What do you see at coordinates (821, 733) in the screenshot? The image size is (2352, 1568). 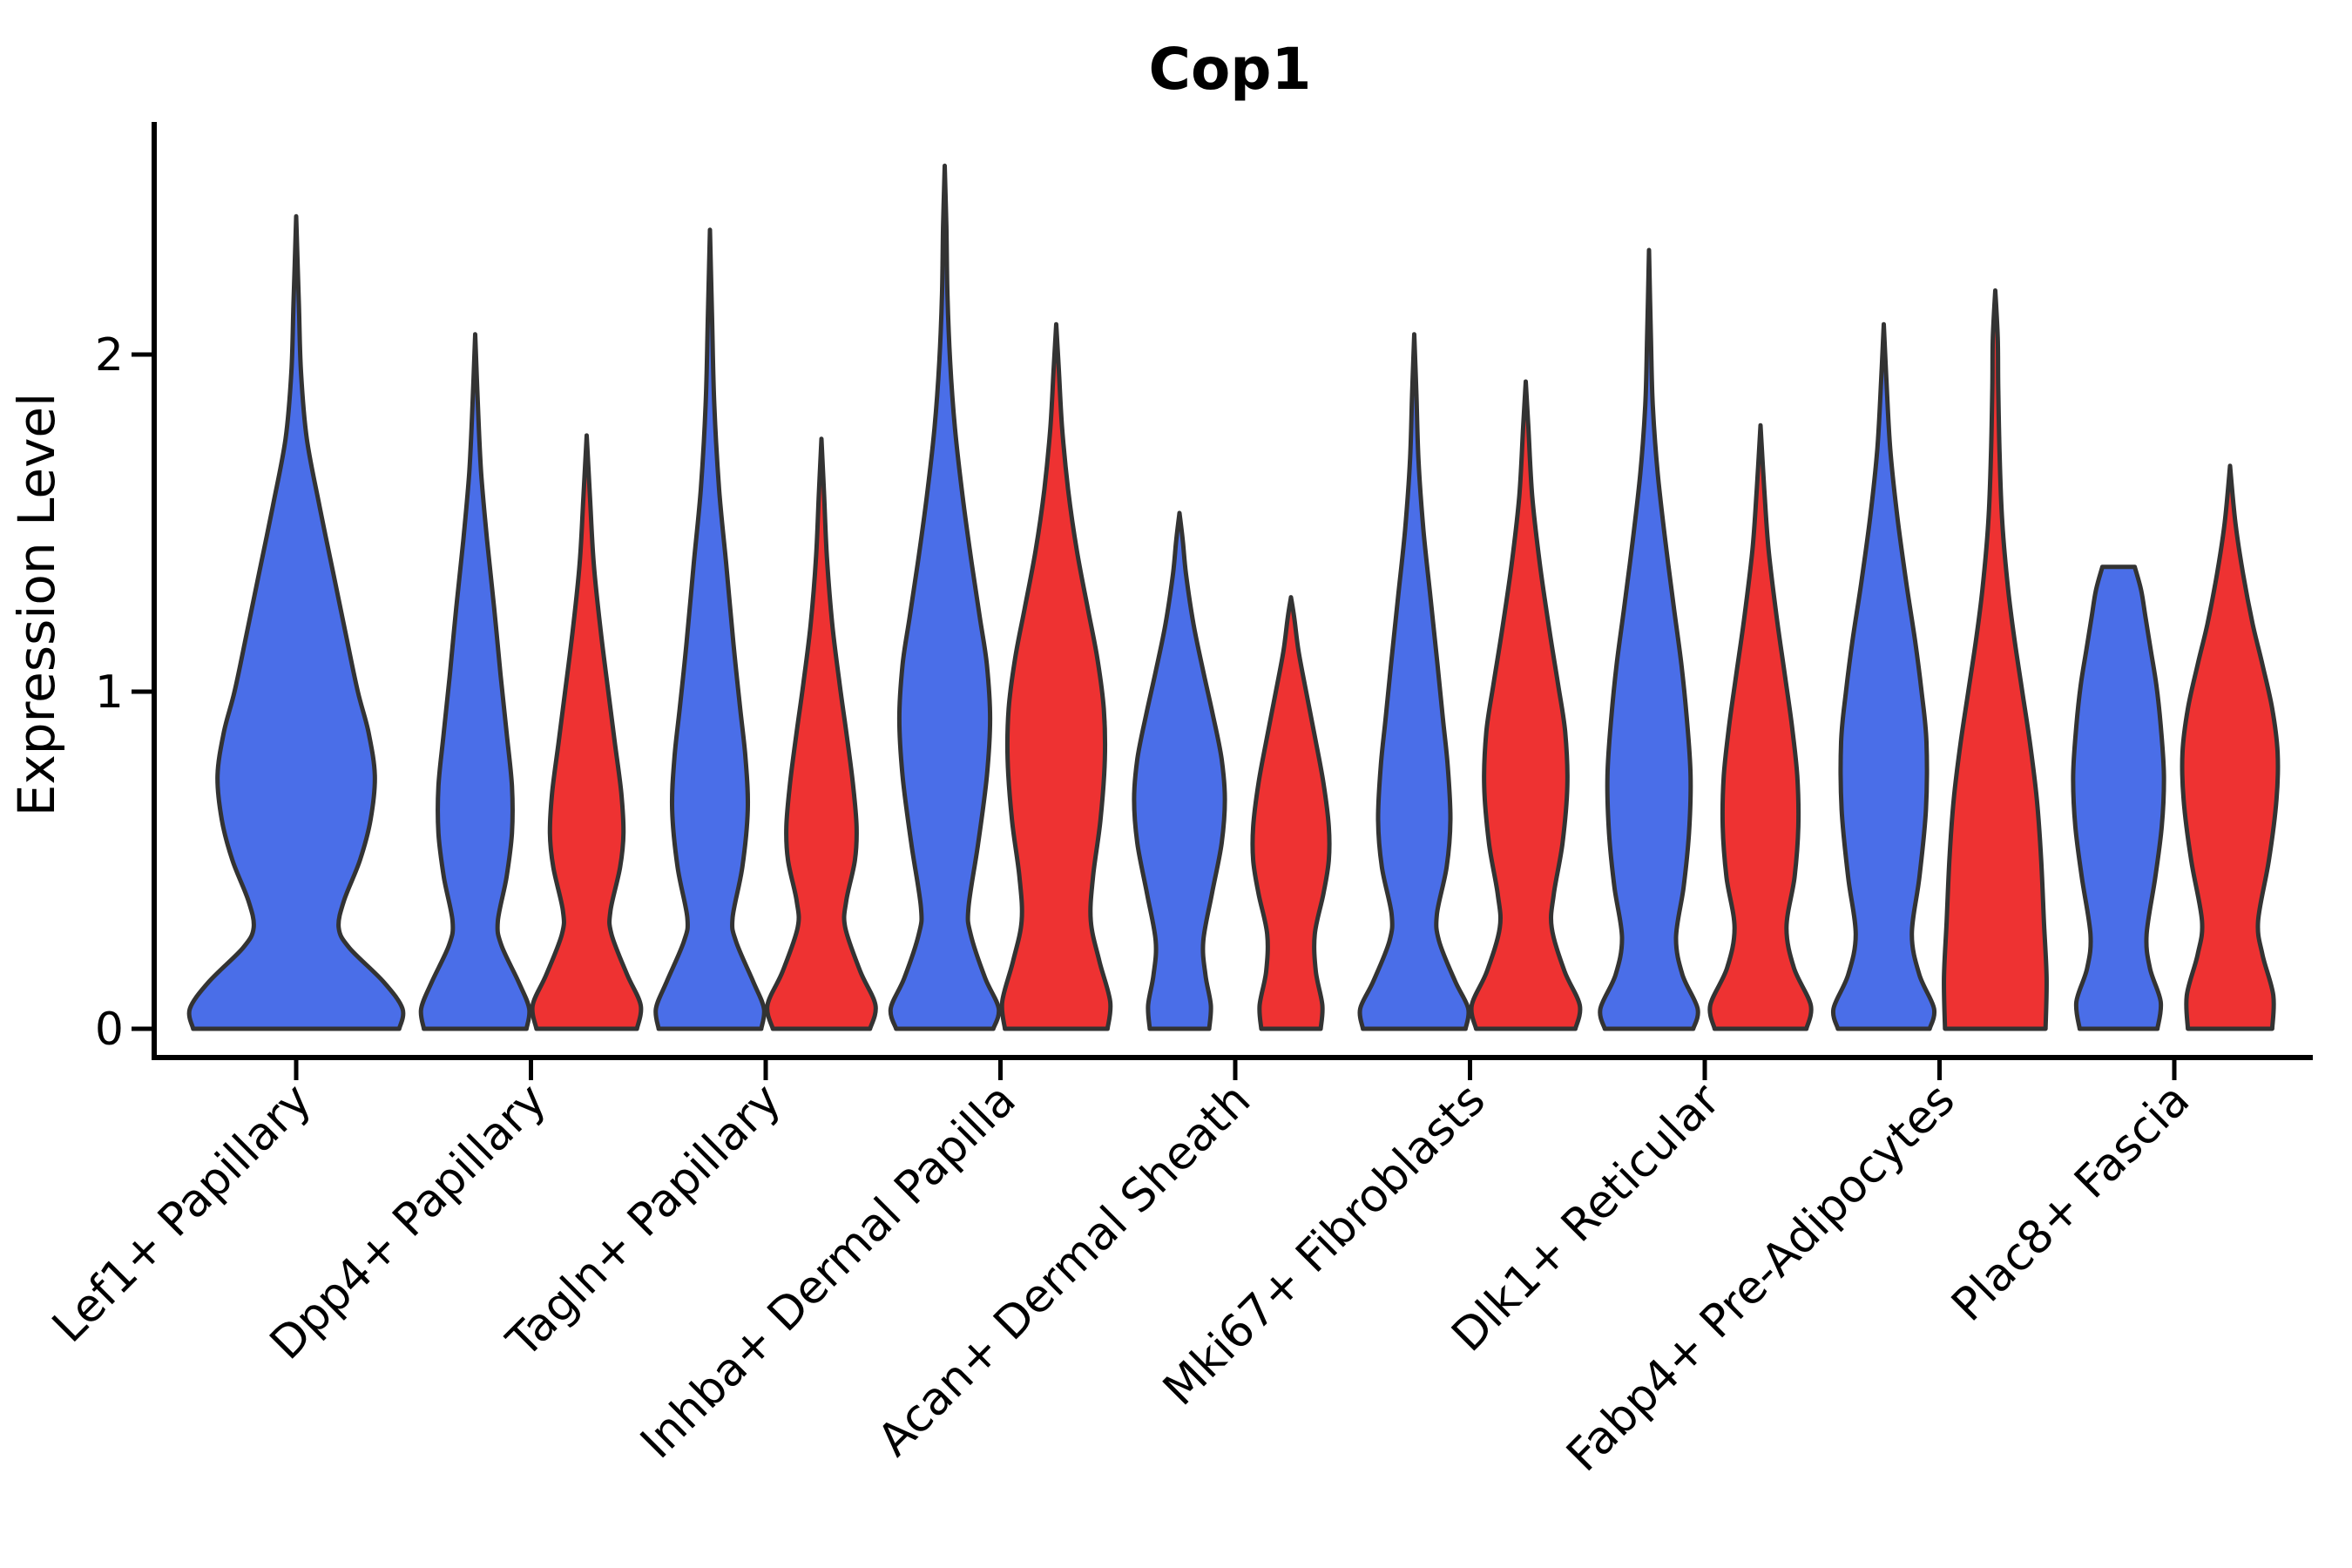 I see `violin-tagln-papillary-red` at bounding box center [821, 733].